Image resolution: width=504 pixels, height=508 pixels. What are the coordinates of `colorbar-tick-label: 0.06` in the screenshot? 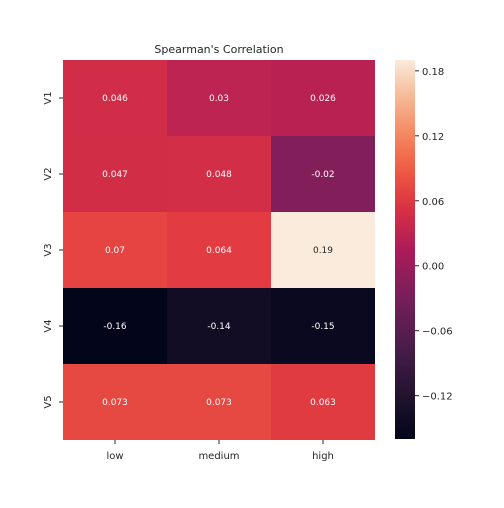 It's located at (433, 202).